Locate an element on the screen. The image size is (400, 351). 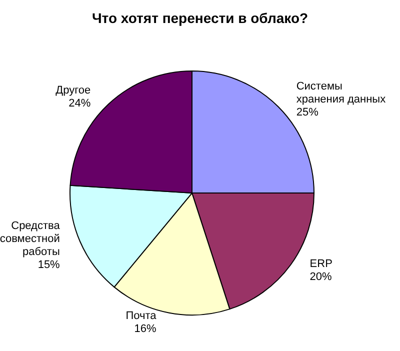
data-label: 25% is located at coordinates (307, 112).